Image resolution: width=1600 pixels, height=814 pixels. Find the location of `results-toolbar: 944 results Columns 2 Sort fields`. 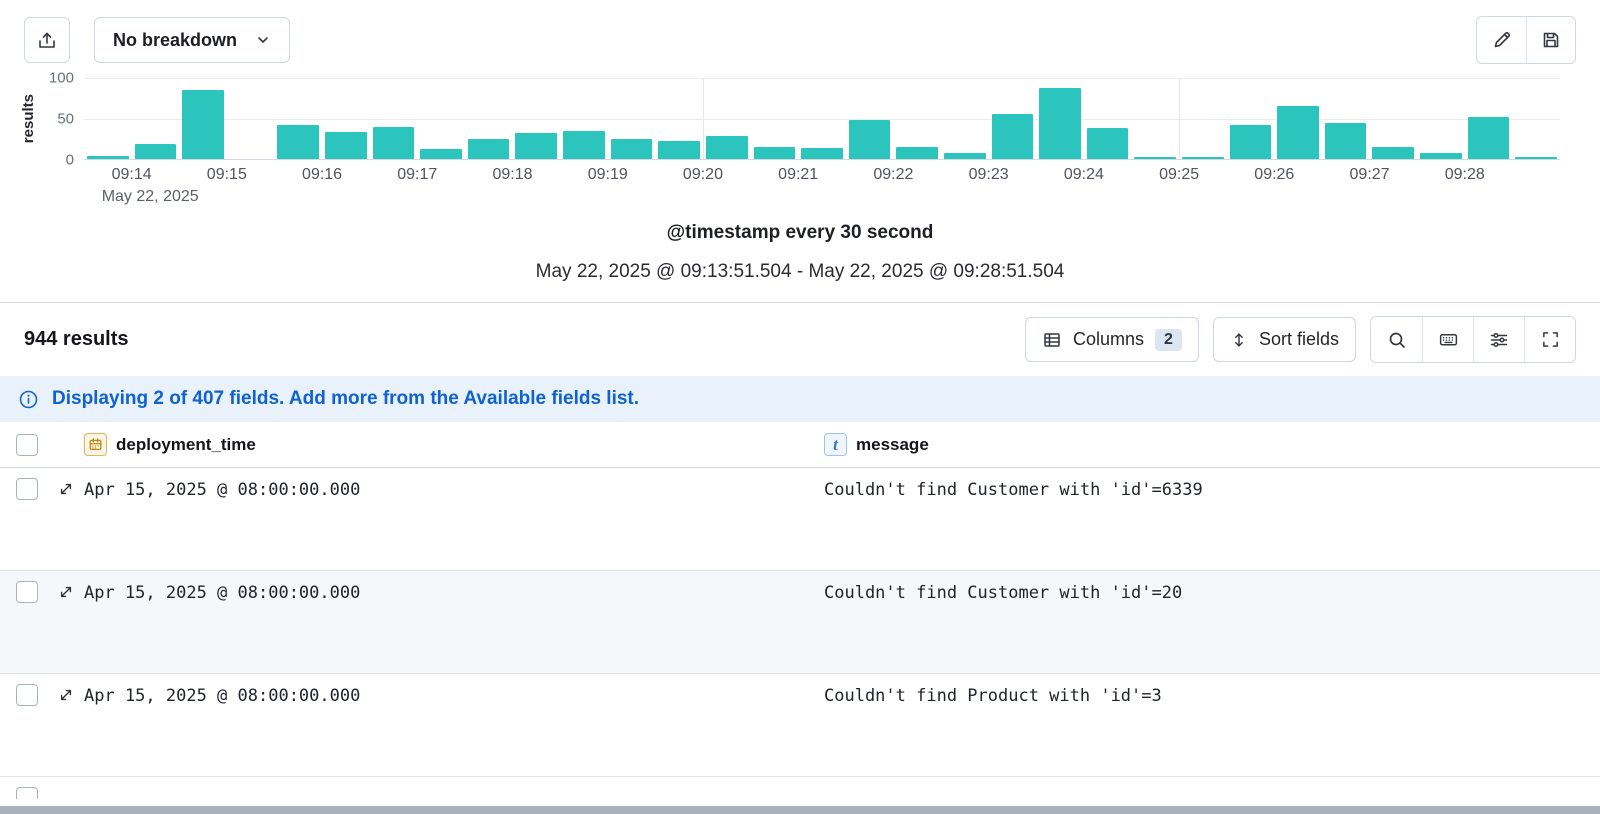

results-toolbar: 944 results Columns 2 Sort fields is located at coordinates (800, 339).